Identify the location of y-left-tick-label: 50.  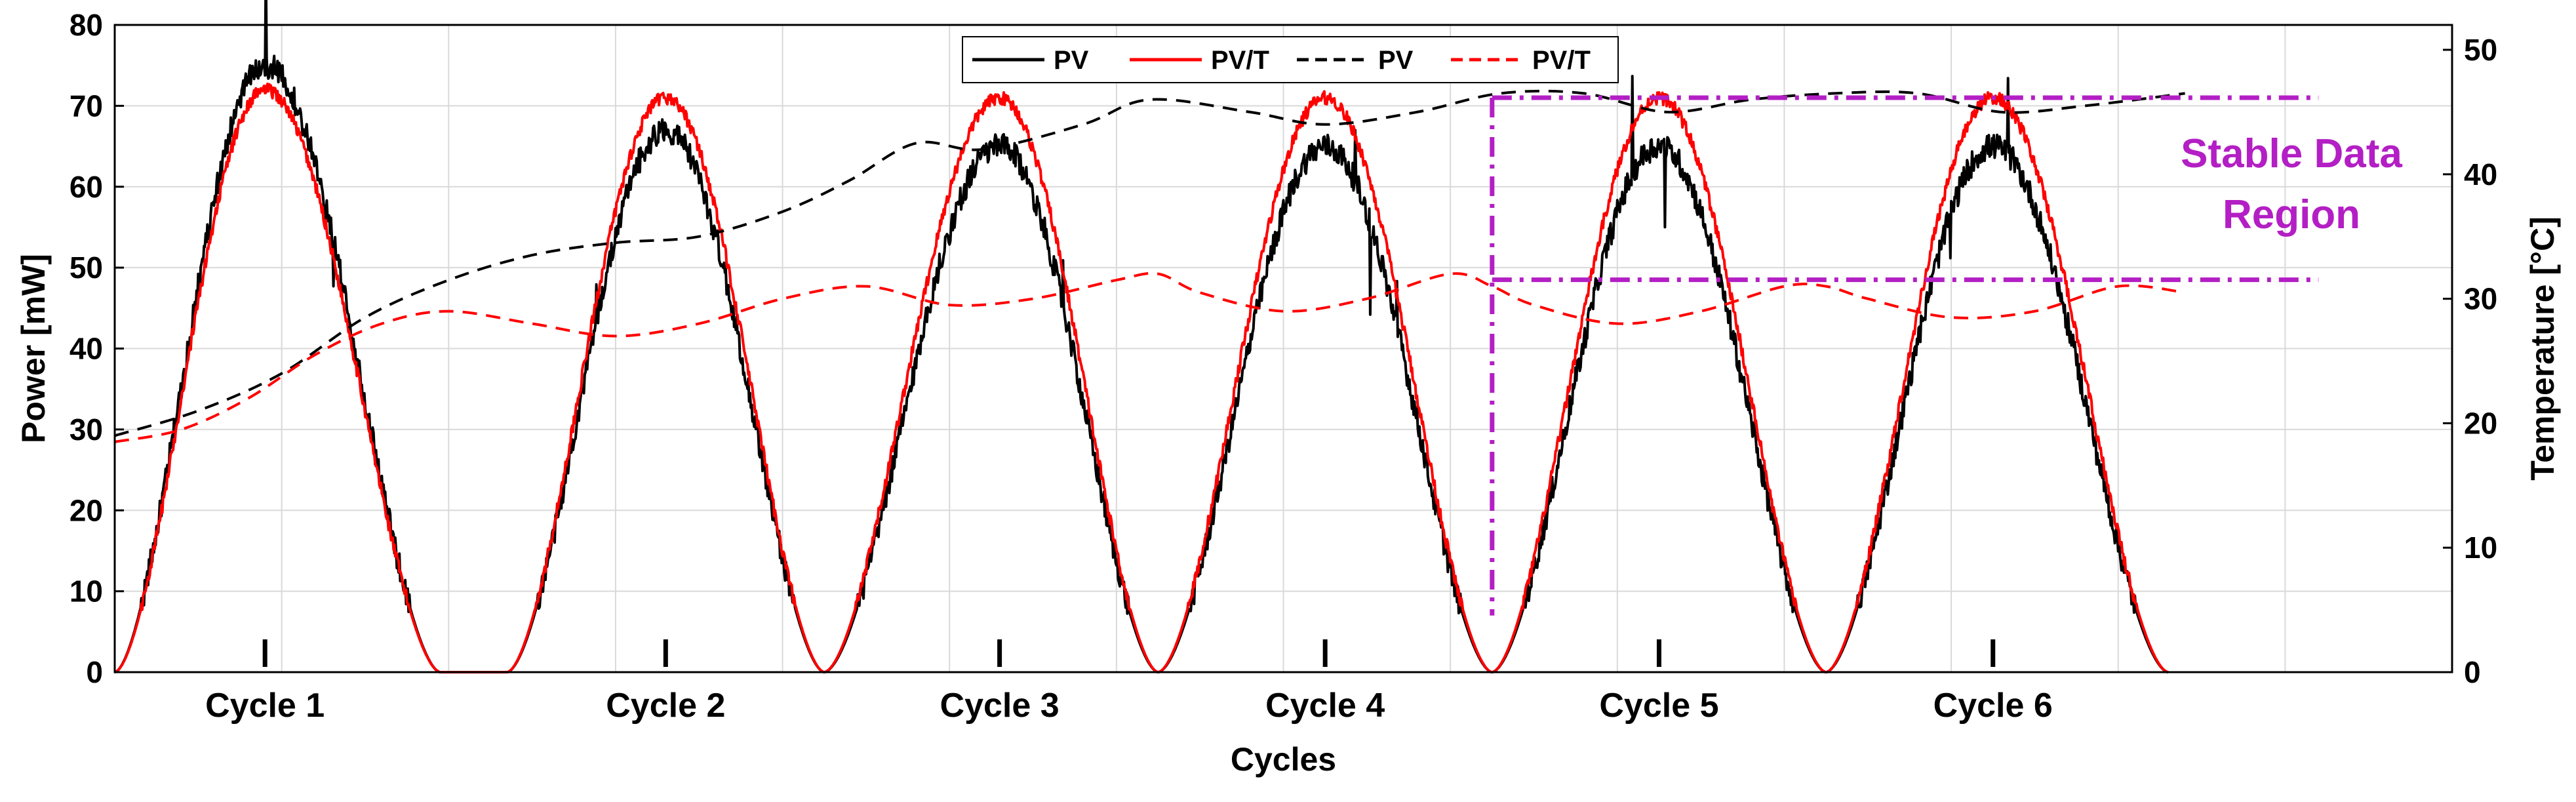
(86, 268).